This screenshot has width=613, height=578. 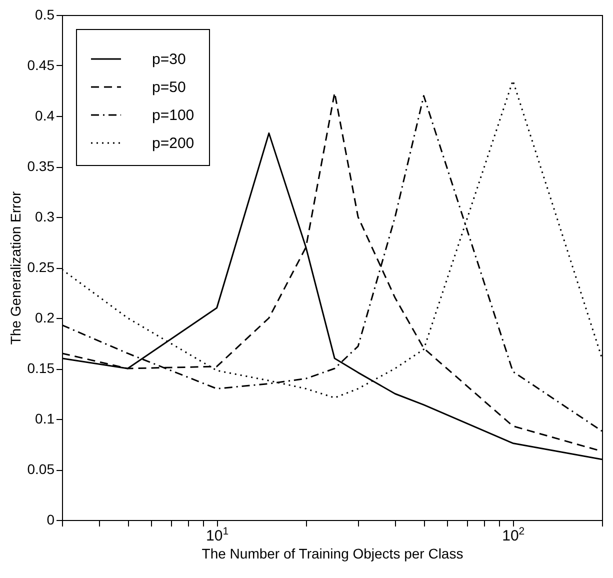 I want to click on legend-label: p=30, so click(x=169, y=59).